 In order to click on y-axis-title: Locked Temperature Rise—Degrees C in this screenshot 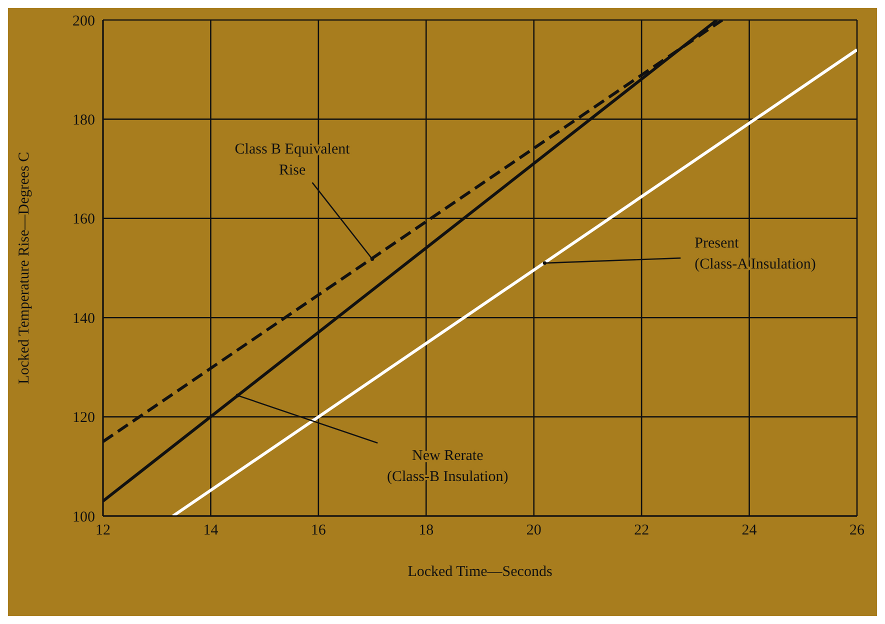, I will do `click(24, 268)`.